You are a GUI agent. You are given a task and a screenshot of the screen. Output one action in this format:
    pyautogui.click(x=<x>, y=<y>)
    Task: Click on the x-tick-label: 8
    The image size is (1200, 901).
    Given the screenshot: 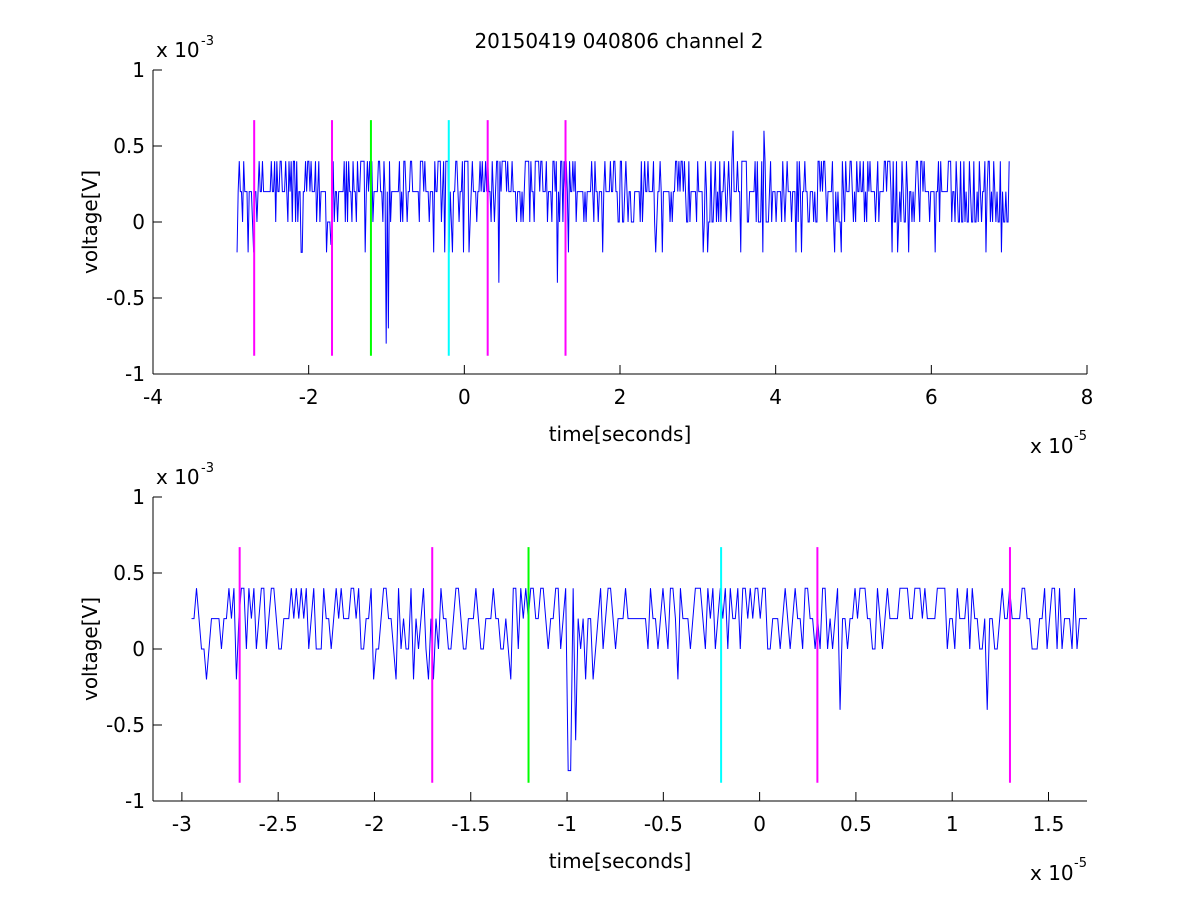 What is the action you would take?
    pyautogui.click(x=1087, y=397)
    